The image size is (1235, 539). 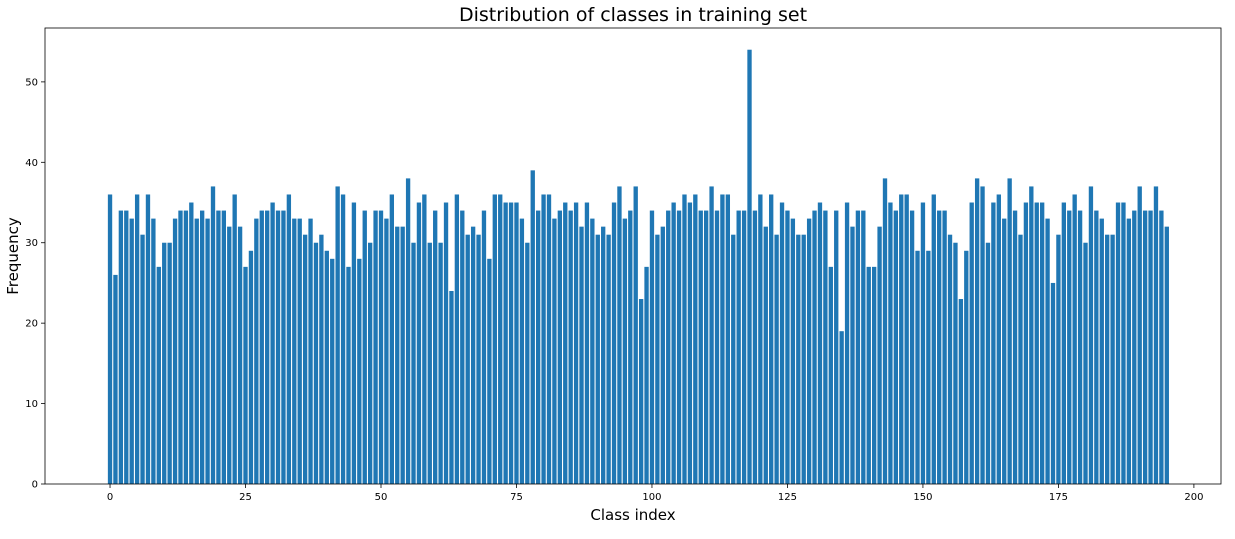 What do you see at coordinates (922, 497) in the screenshot?
I see `x-tick-label: 150` at bounding box center [922, 497].